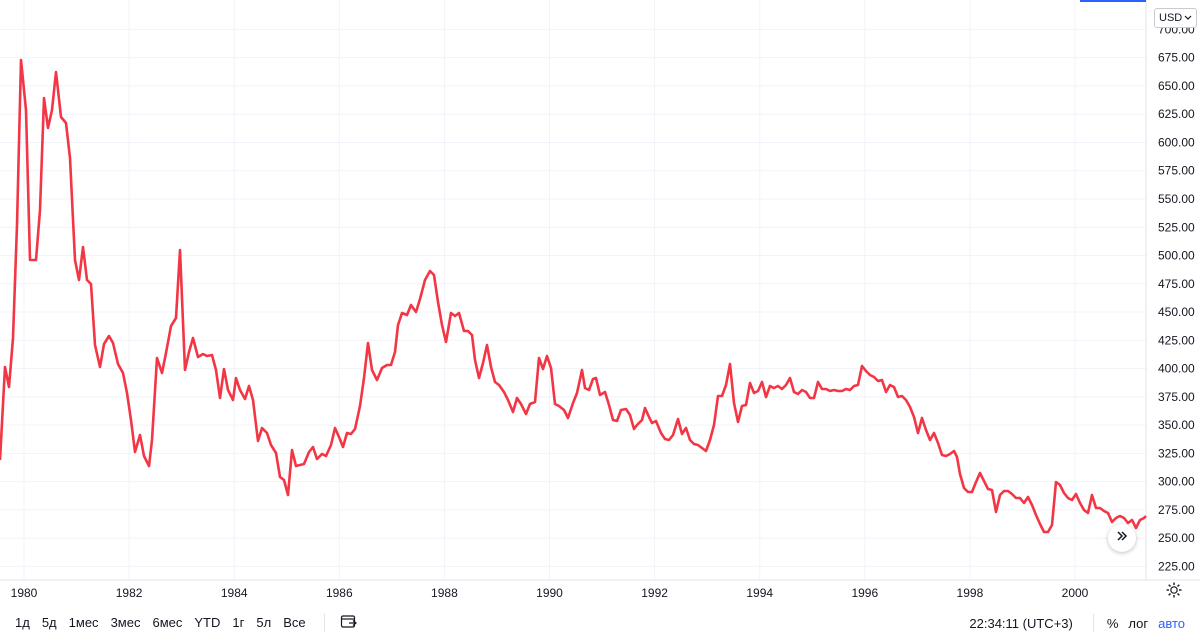 The image size is (1200, 638). I want to click on percent-scale-button: %, so click(1112, 623).